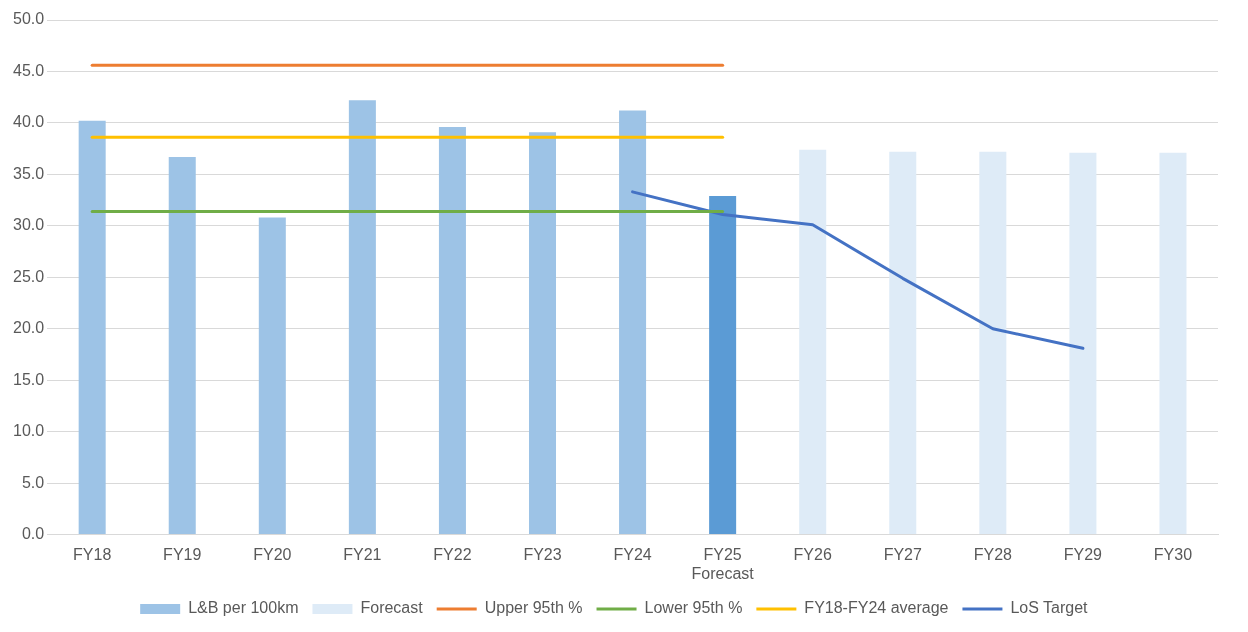  What do you see at coordinates (1173, 554) in the screenshot?
I see `x-tick-label: FY30` at bounding box center [1173, 554].